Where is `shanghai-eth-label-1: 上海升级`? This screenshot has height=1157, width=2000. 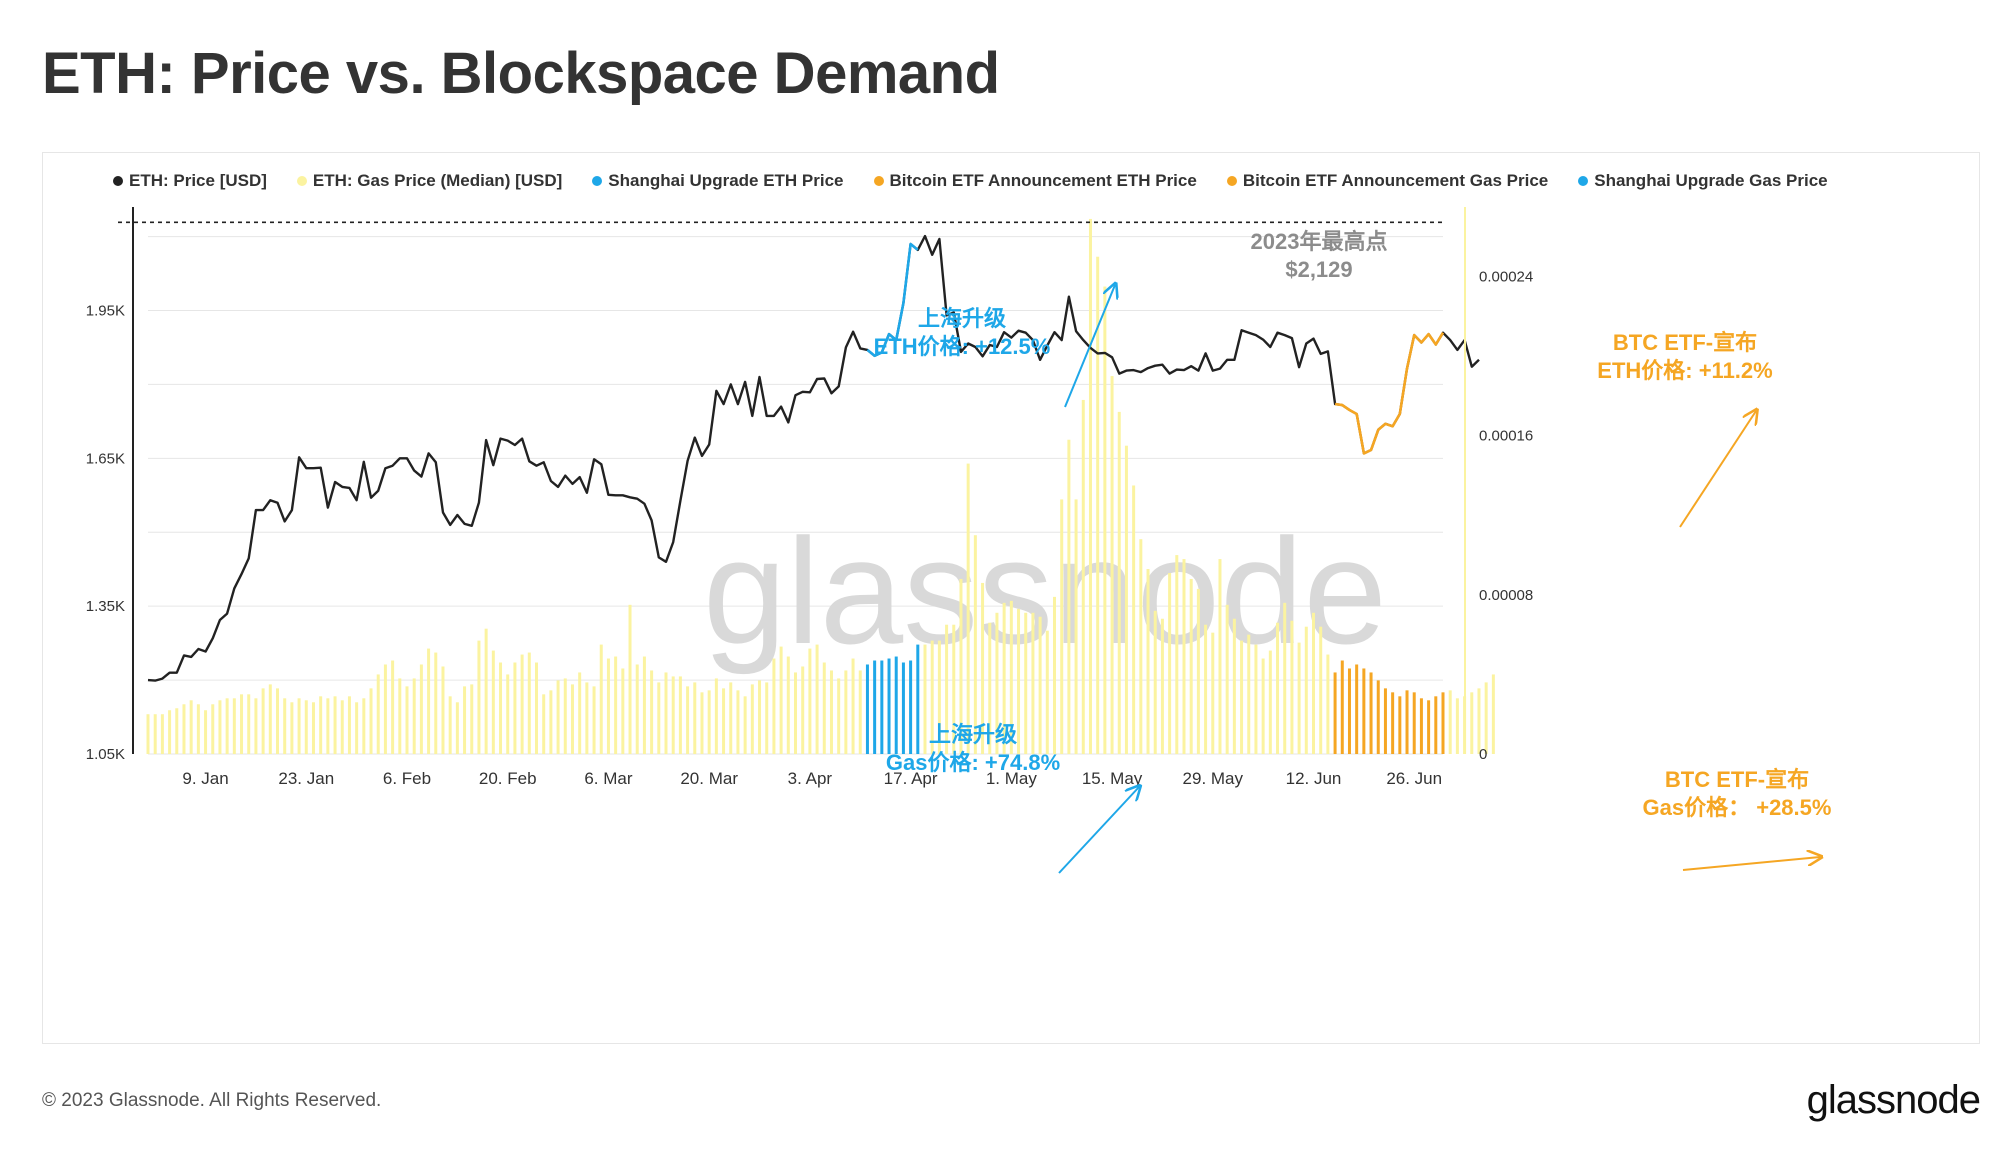 shanghai-eth-label-1: 上海升级 is located at coordinates (962, 318).